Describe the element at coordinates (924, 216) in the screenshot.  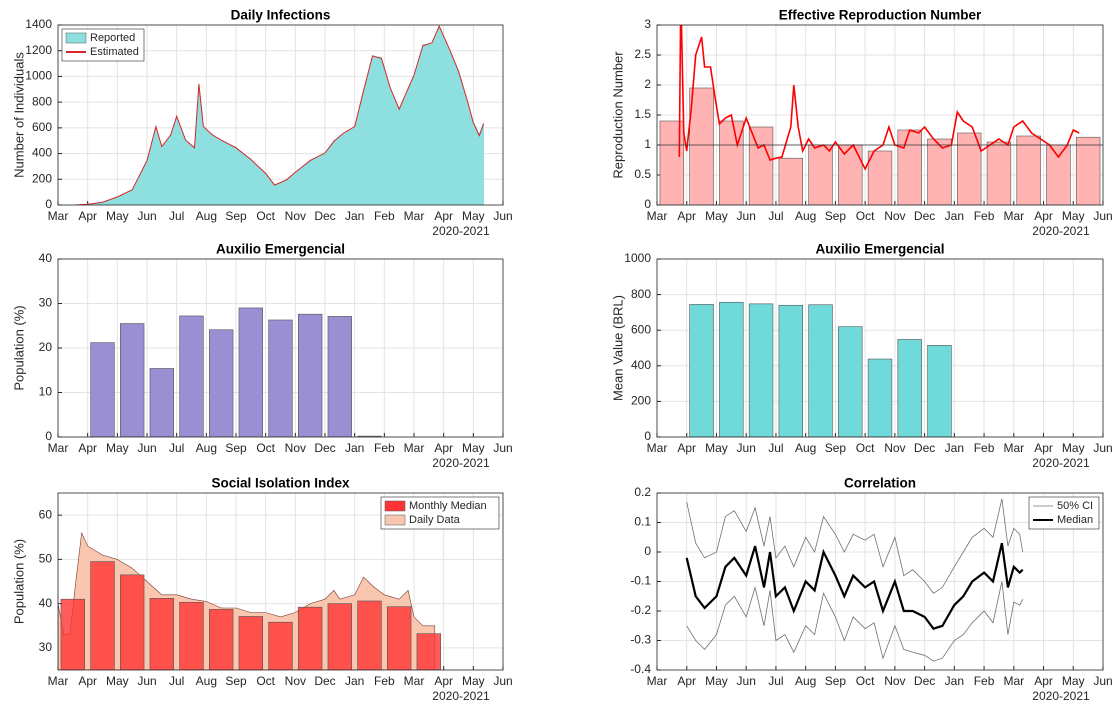
I see `x-tick-label: Dec` at that location.